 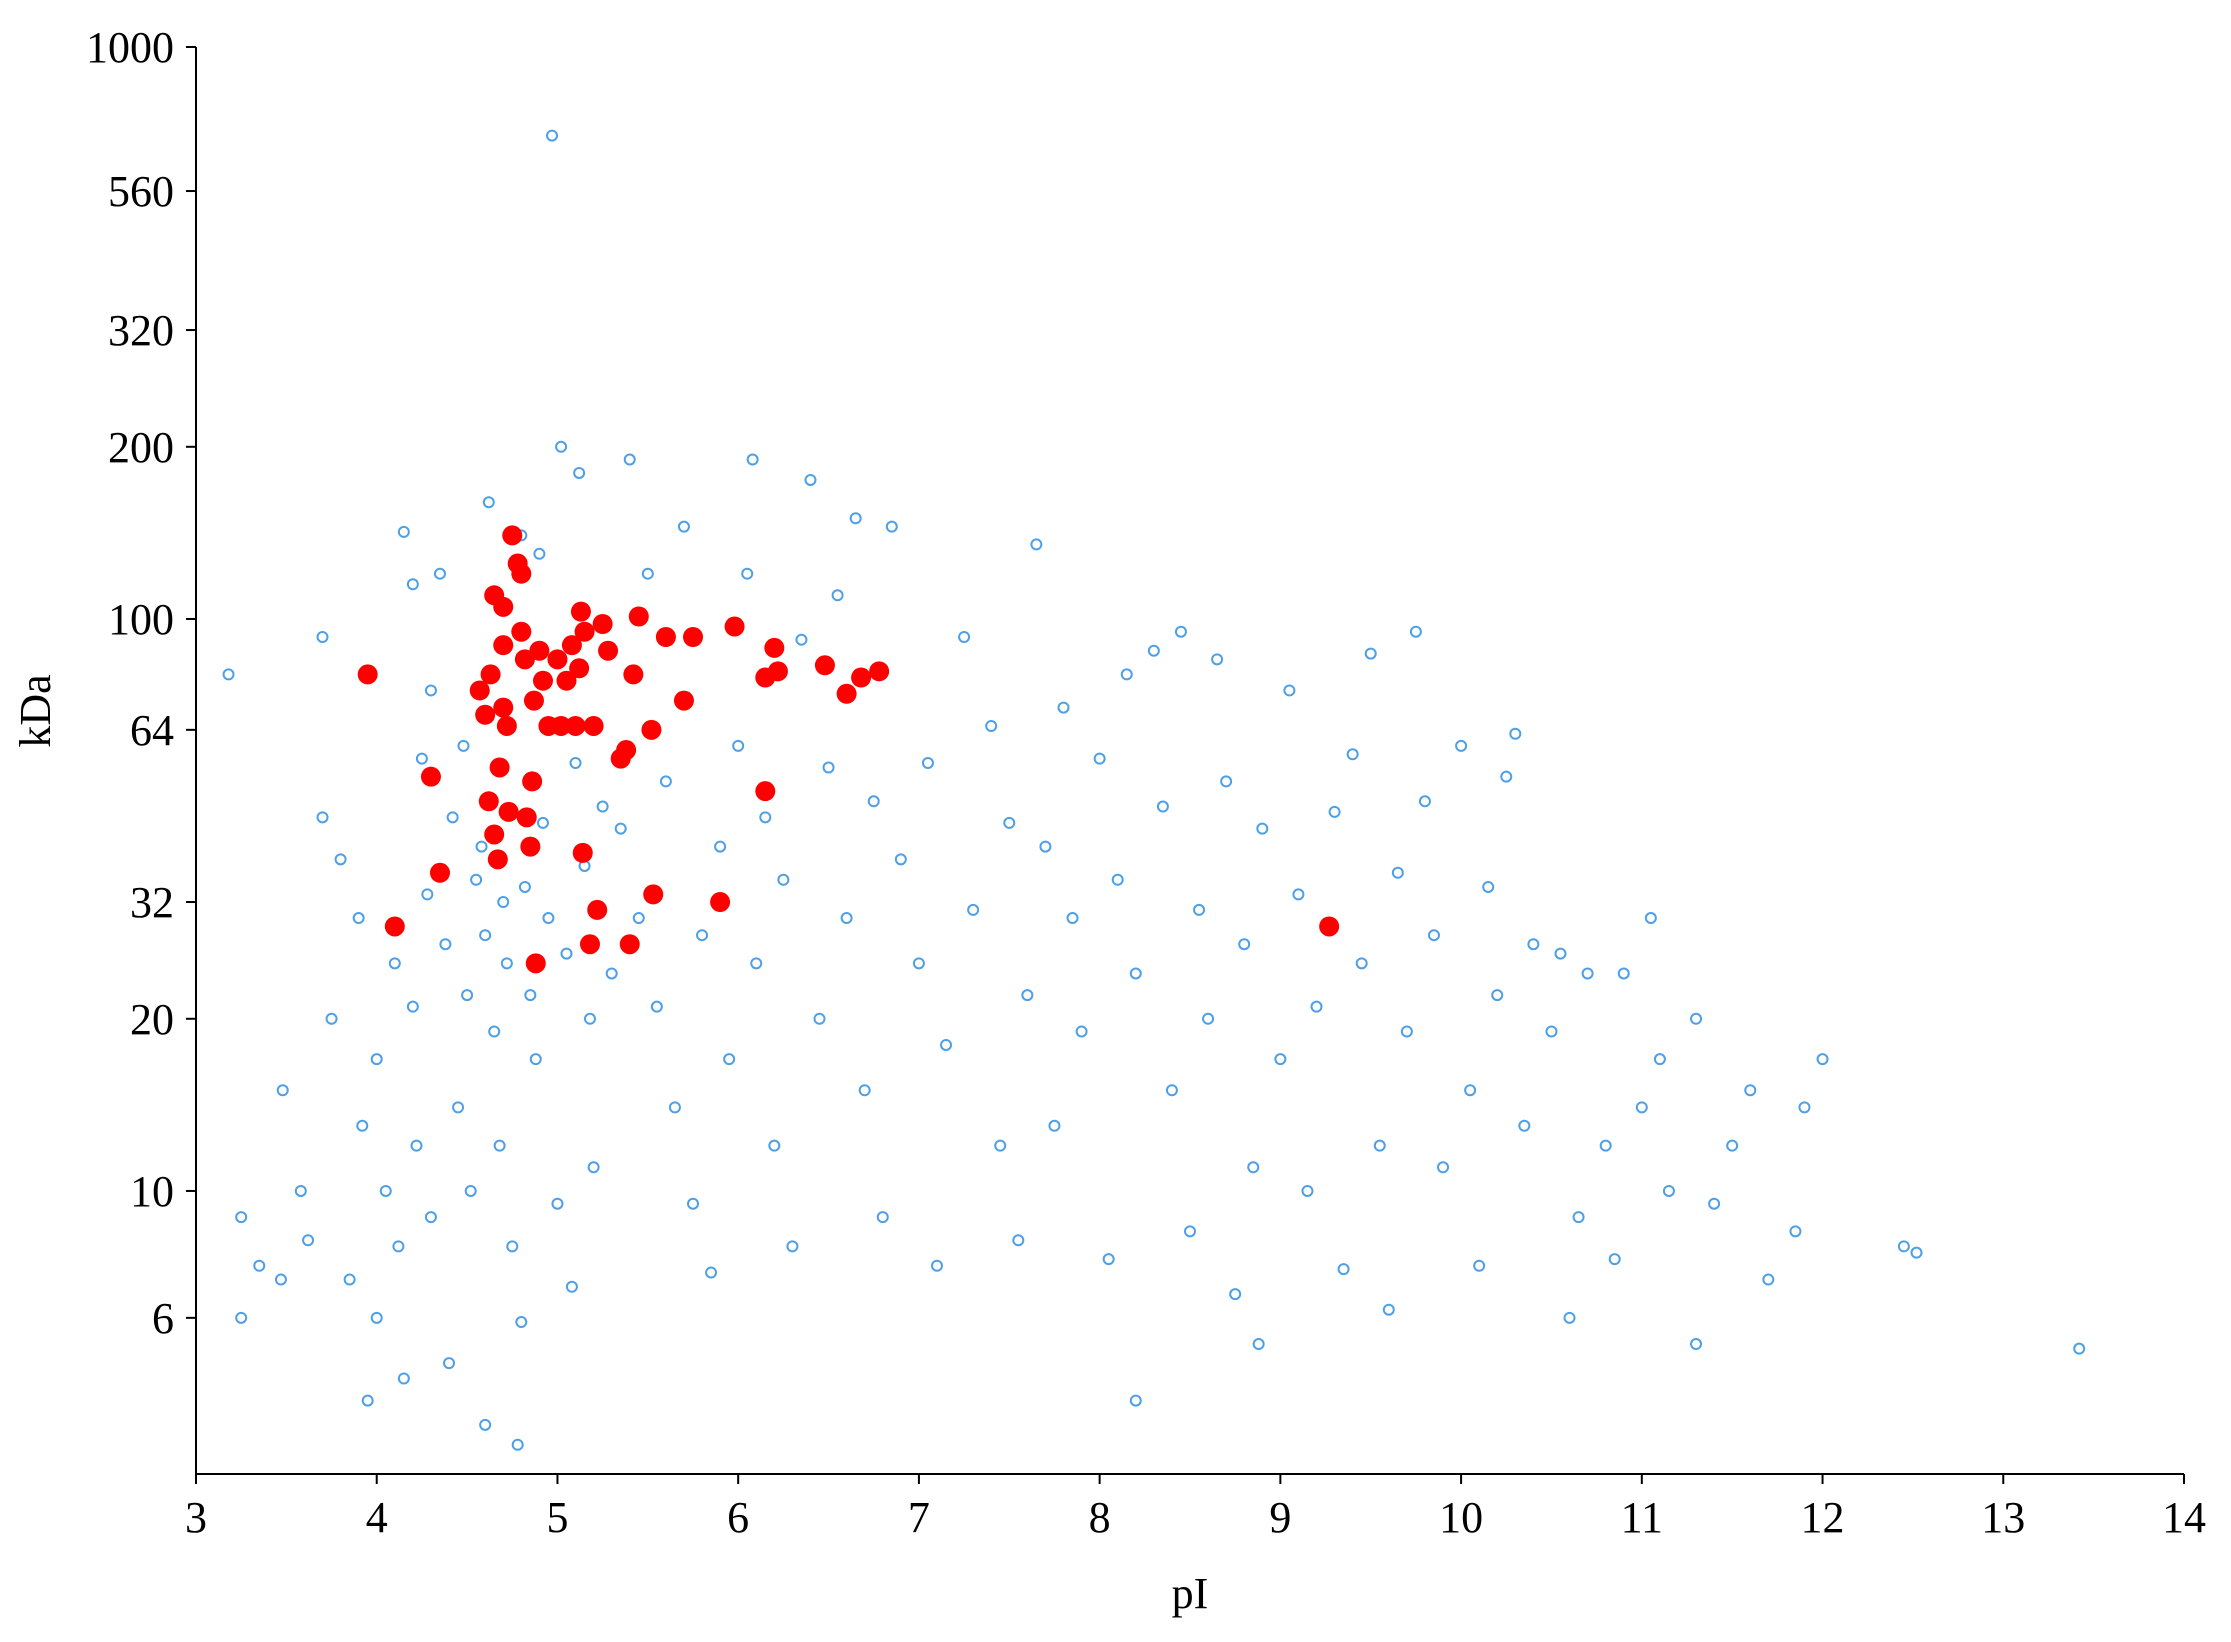 What do you see at coordinates (141, 619) in the screenshot?
I see `y-tick-label: 100` at bounding box center [141, 619].